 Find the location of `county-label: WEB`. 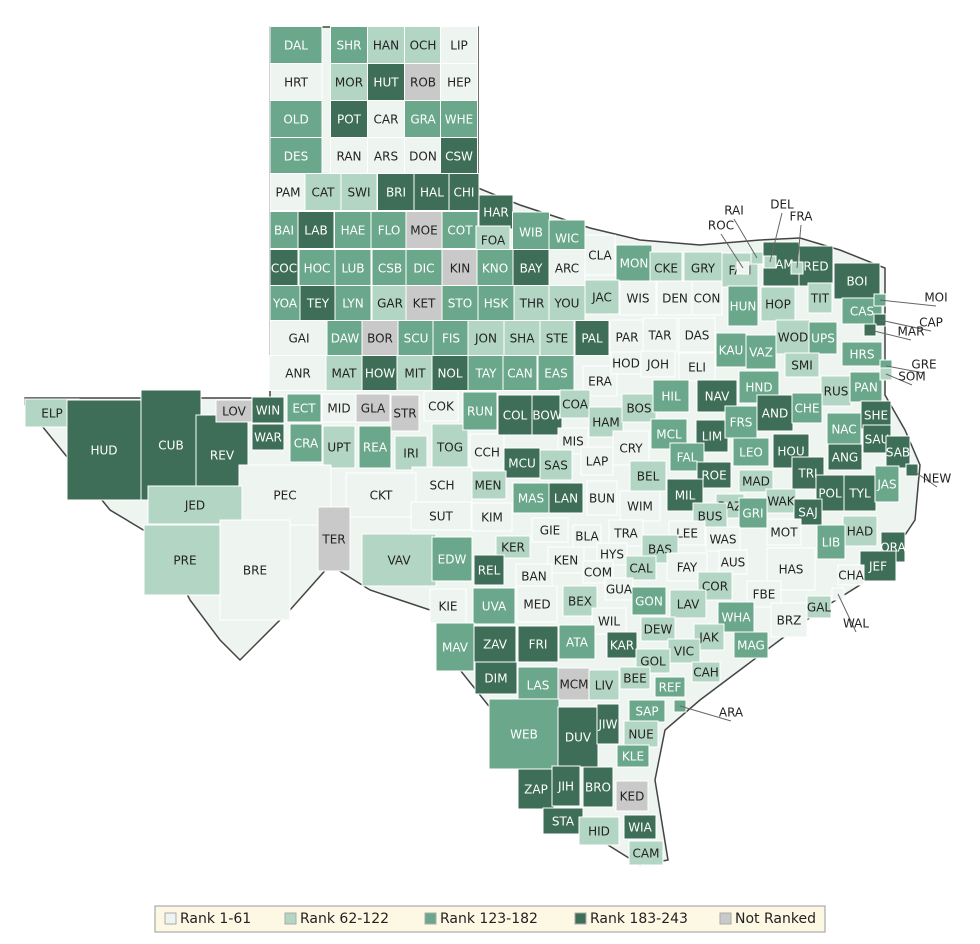

county-label: WEB is located at coordinates (524, 735).